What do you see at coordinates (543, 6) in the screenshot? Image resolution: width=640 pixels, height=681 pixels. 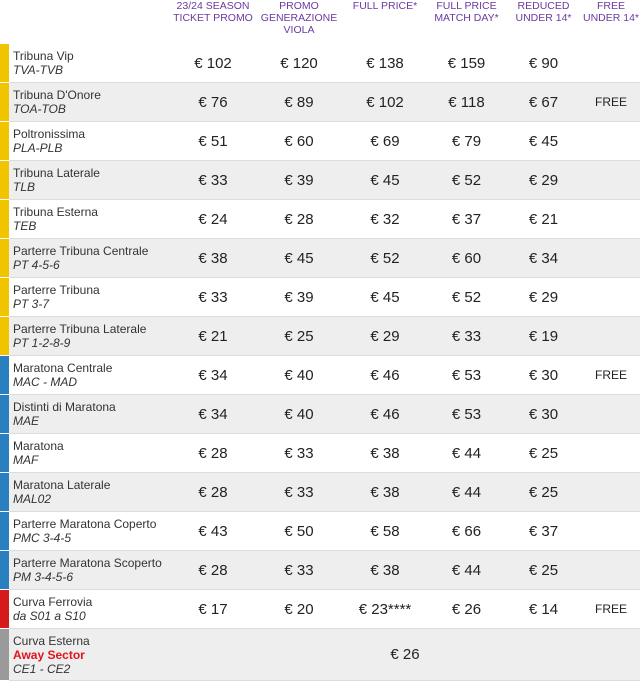 I see `column-header-line: REDUCED` at bounding box center [543, 6].